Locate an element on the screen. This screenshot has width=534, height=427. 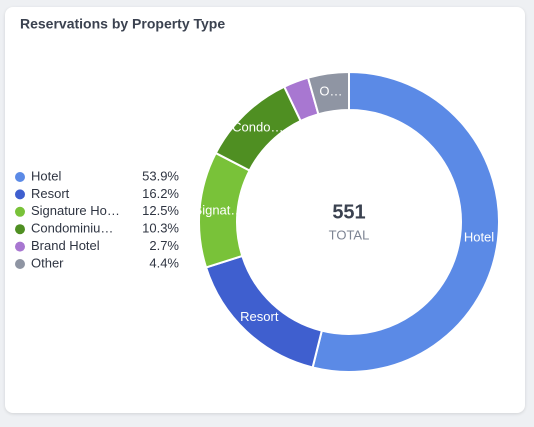
legend-value: 4.4% is located at coordinates (164, 262).